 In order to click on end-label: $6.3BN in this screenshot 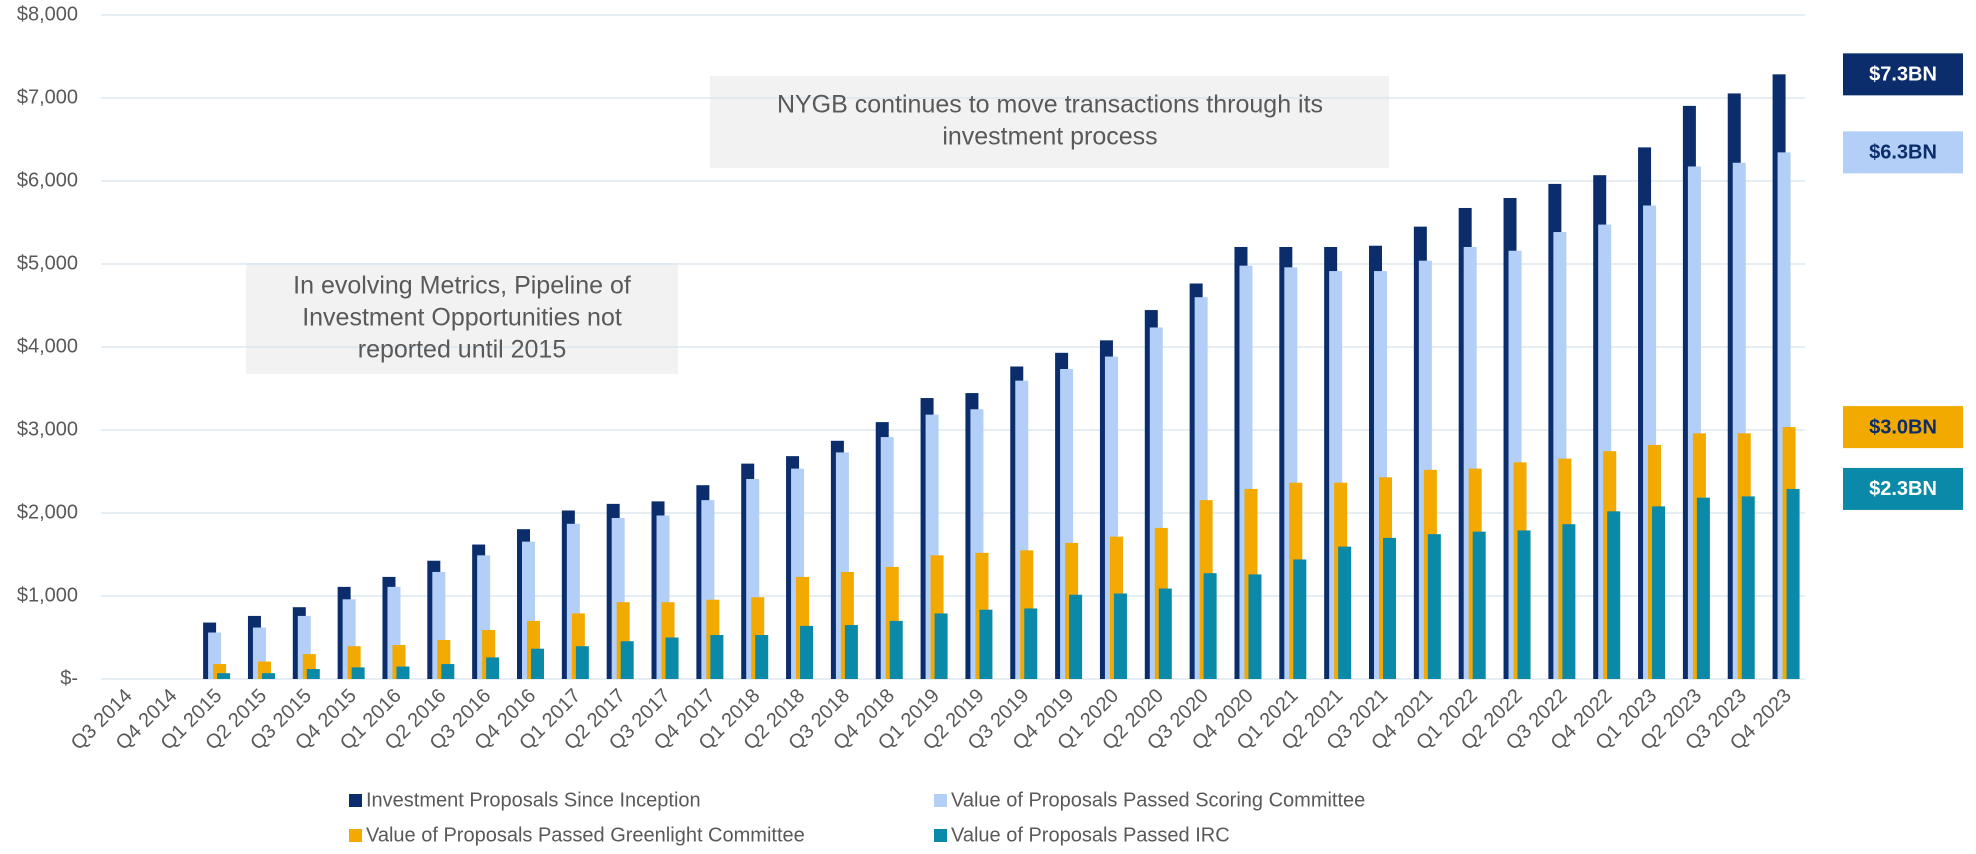, I will do `click(1903, 153)`.